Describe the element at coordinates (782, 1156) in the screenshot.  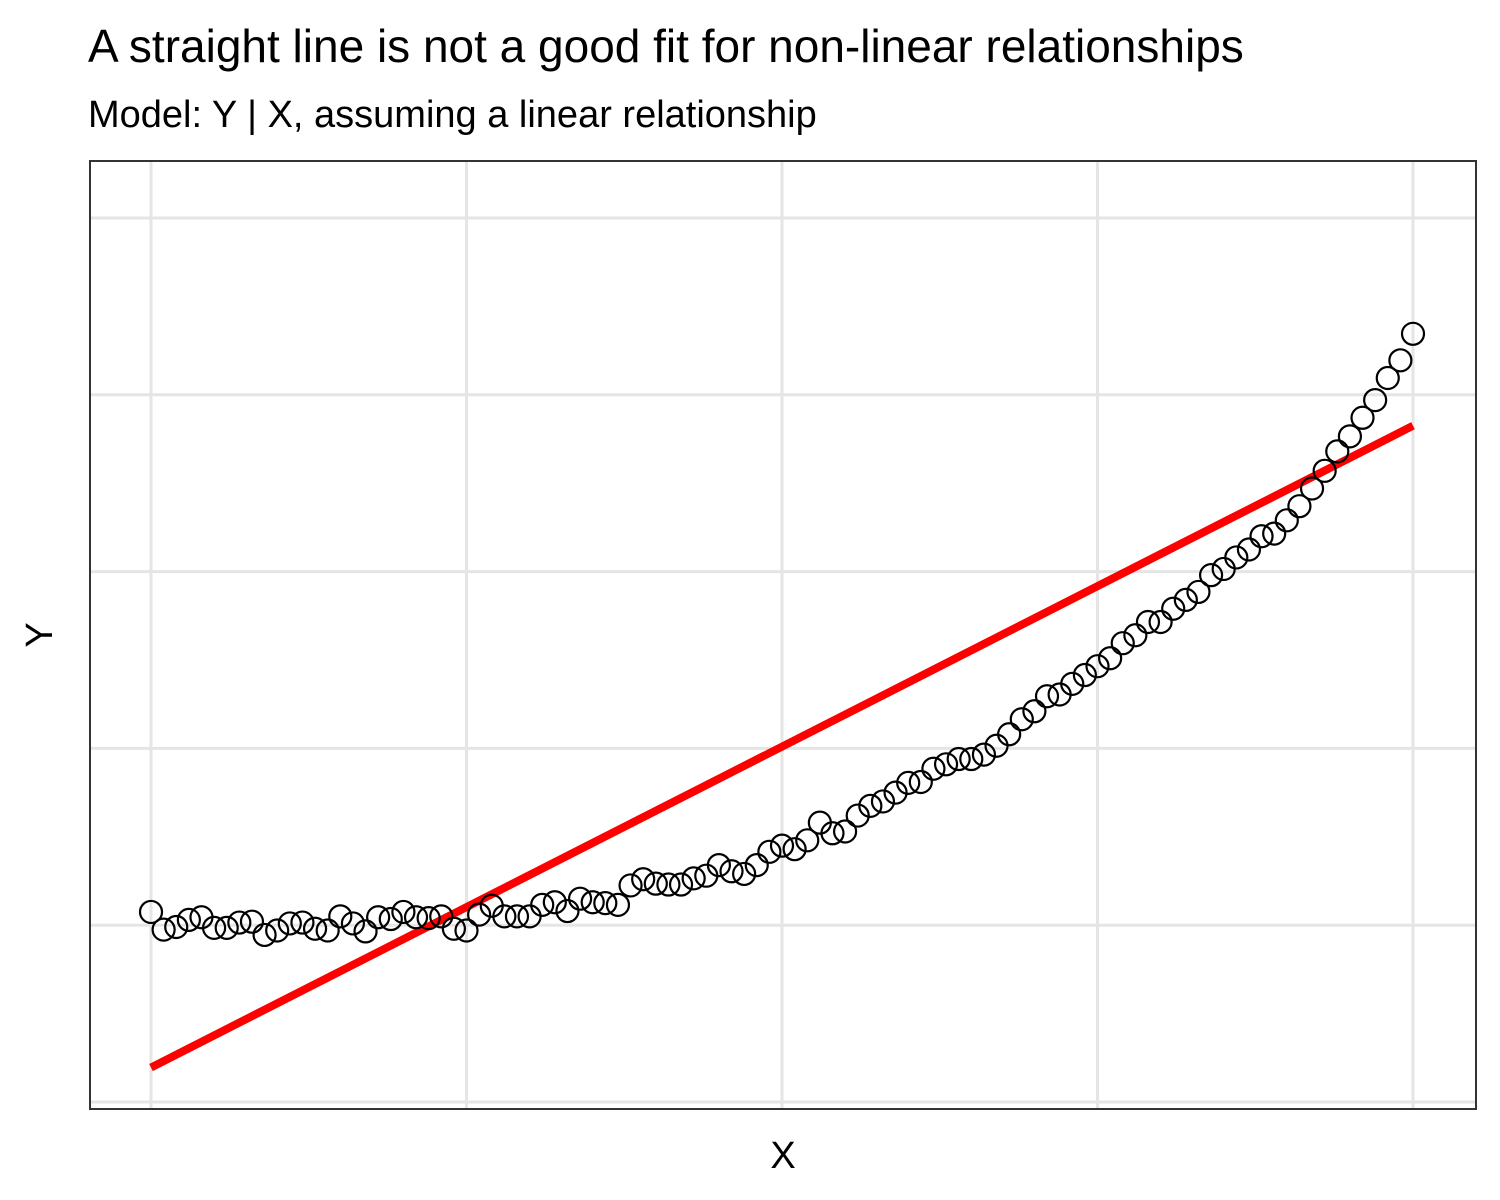
I see `x-axis-title: X` at that location.